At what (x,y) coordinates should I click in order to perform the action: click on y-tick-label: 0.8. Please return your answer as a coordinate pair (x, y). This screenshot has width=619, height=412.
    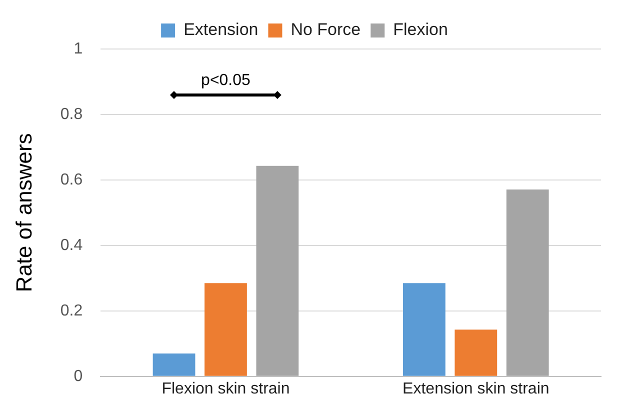
    Looking at the image, I should click on (71, 114).